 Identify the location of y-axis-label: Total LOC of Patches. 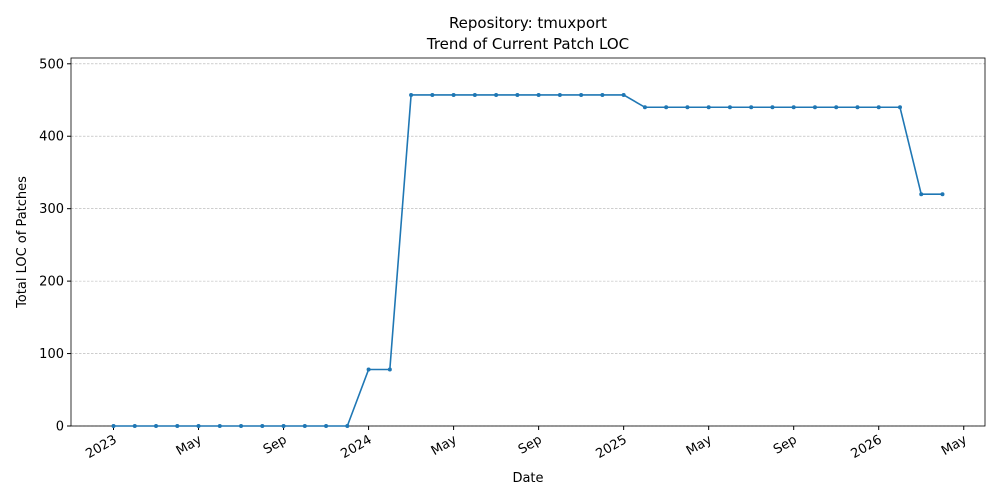
(22, 242).